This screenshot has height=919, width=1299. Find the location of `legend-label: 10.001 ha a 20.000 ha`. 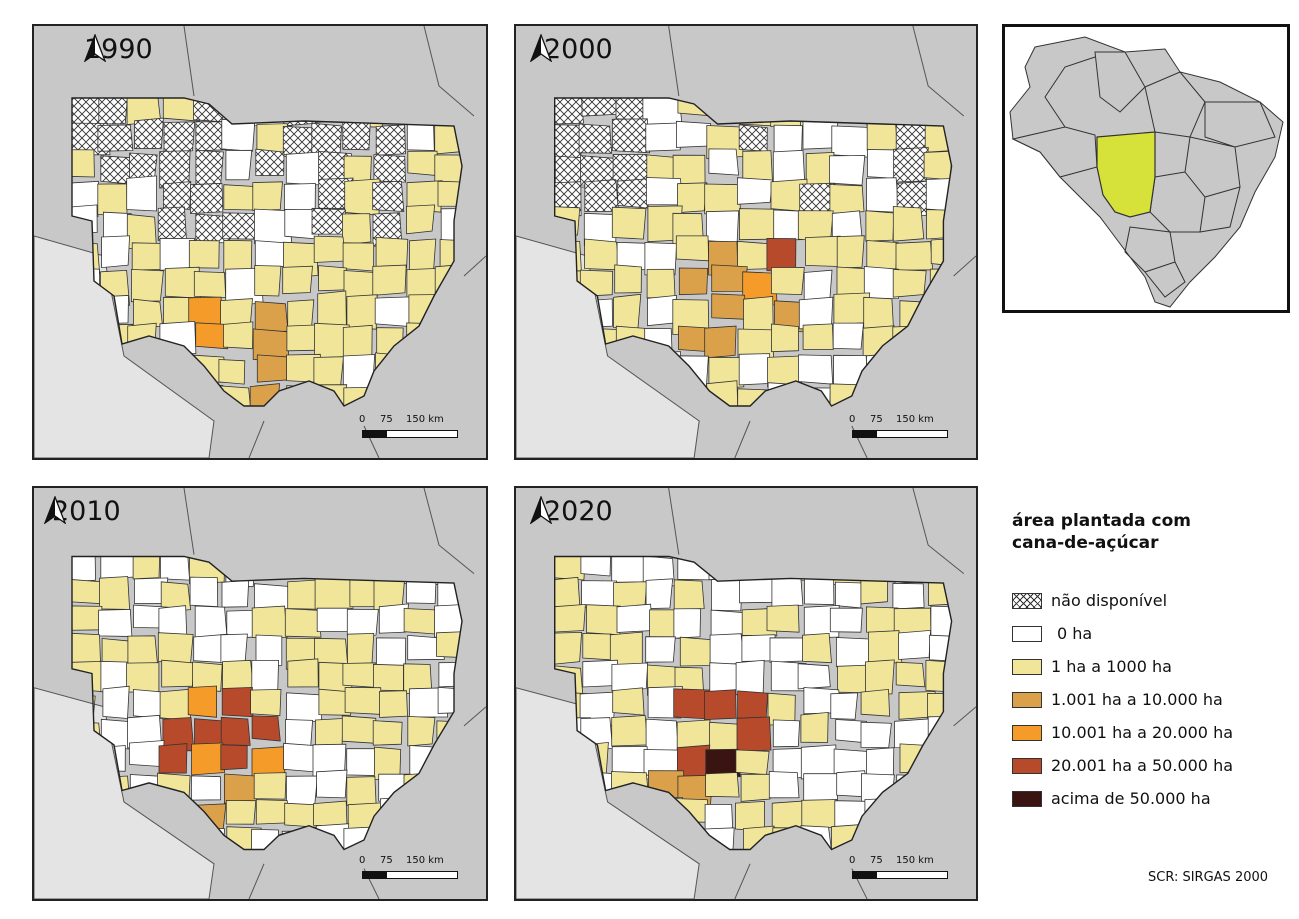

legend-label: 10.001 ha a 20.000 ha is located at coordinates (1142, 732).